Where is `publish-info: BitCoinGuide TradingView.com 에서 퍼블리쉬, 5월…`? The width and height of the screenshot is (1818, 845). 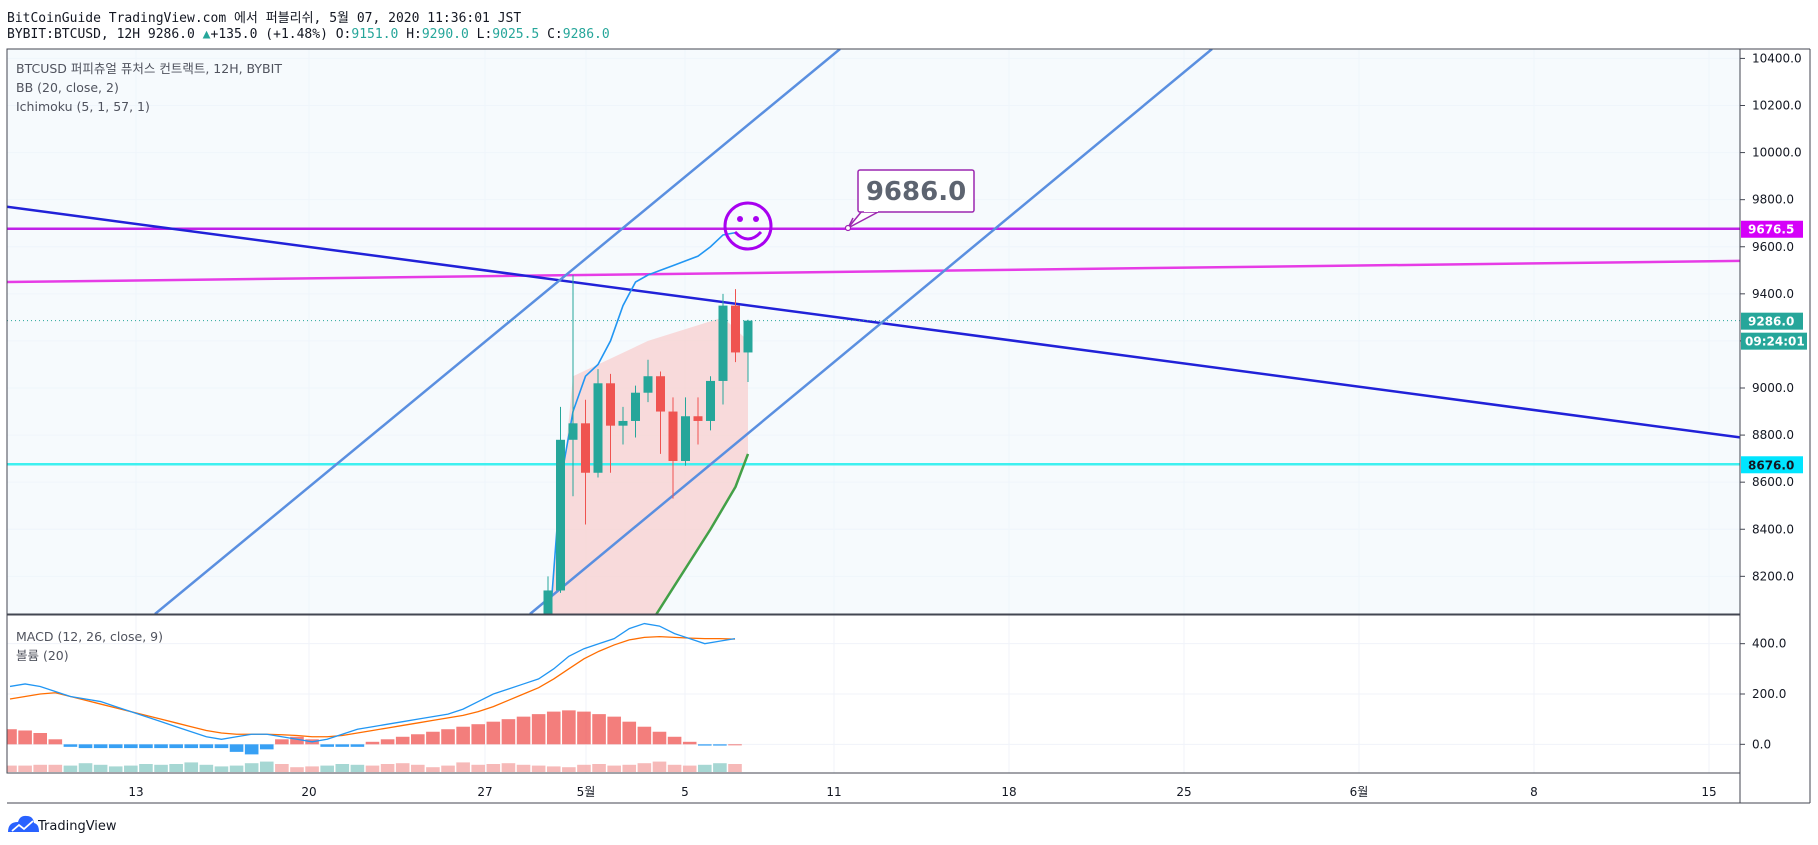
publish-info: BitCoinGuide TradingView.com 에서 퍼블리쉬, 5월… is located at coordinates (264, 18).